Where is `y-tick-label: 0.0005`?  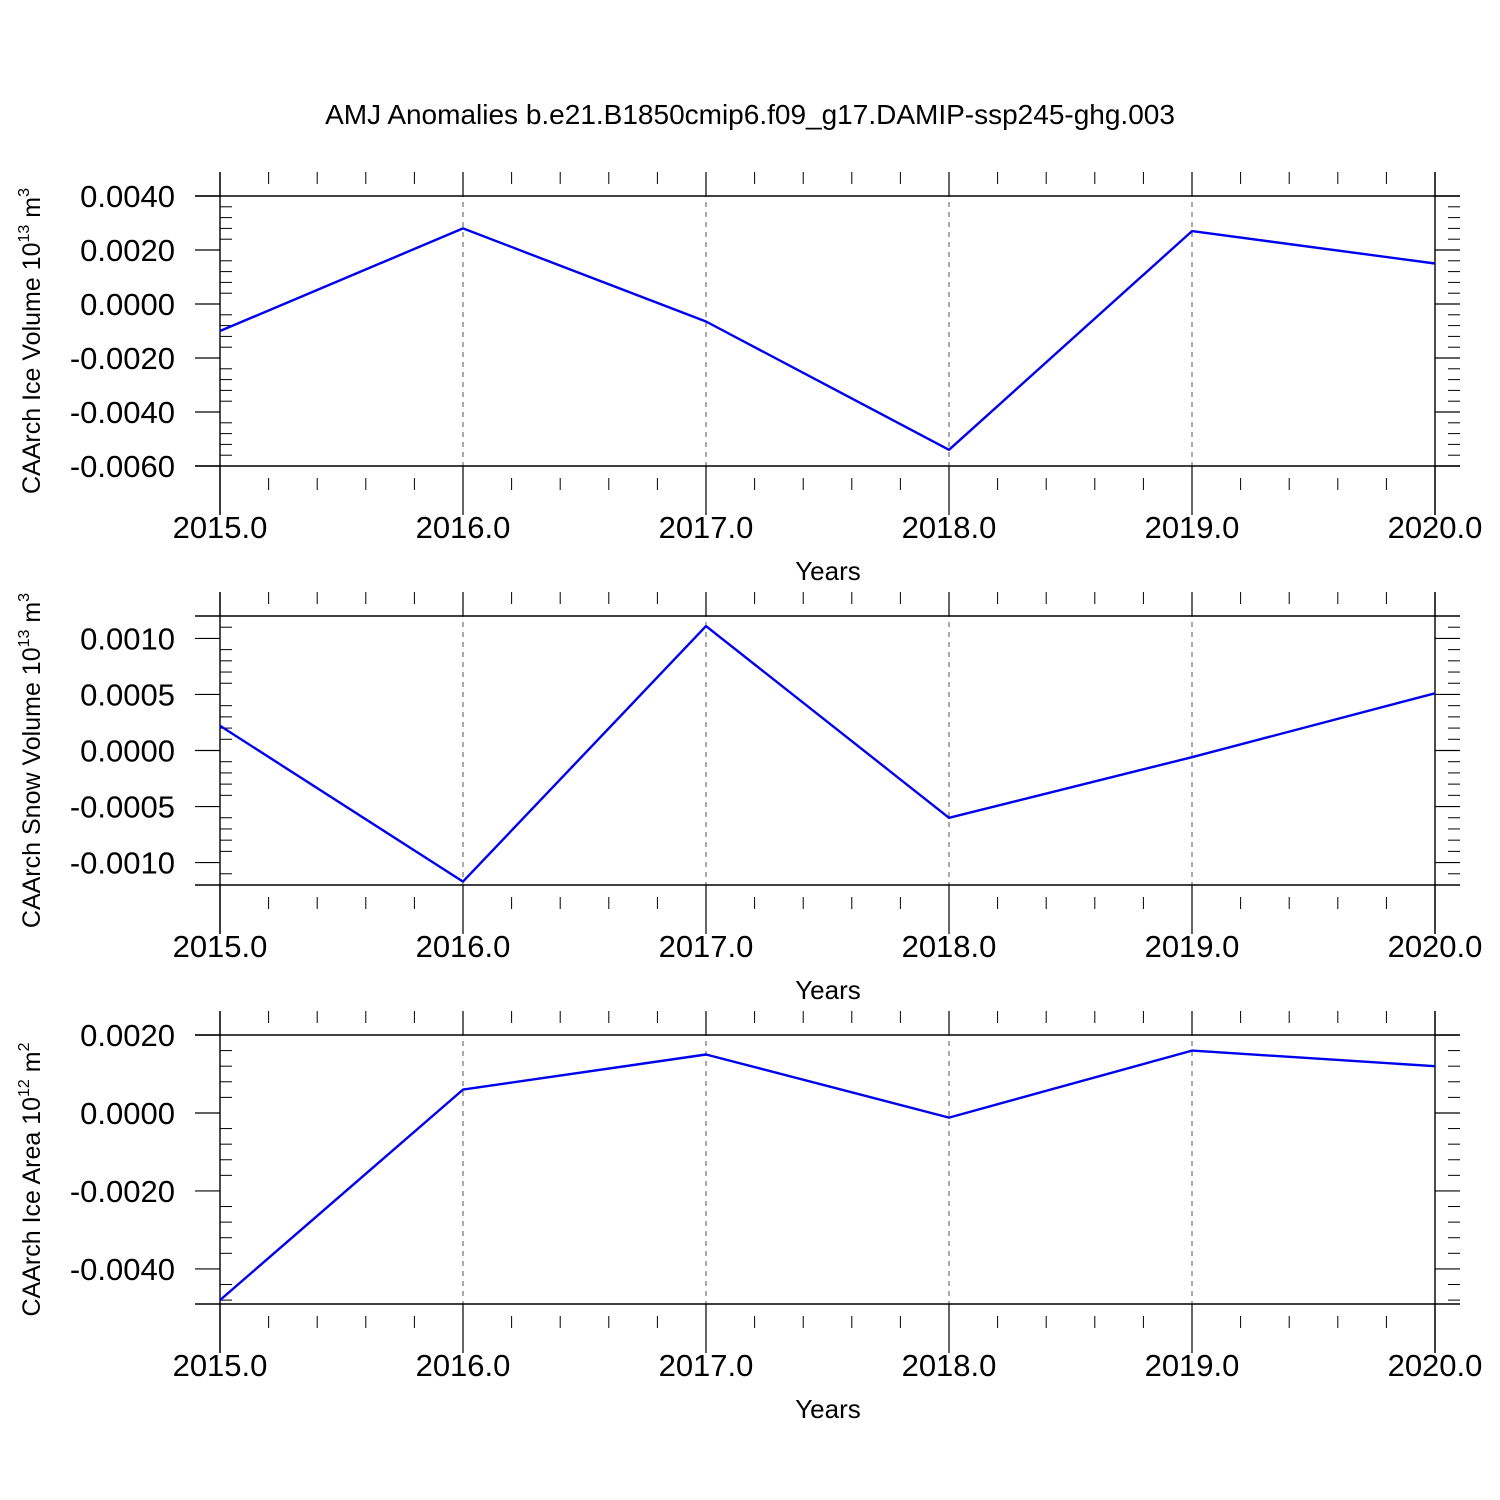
y-tick-label: 0.0005 is located at coordinates (127, 694).